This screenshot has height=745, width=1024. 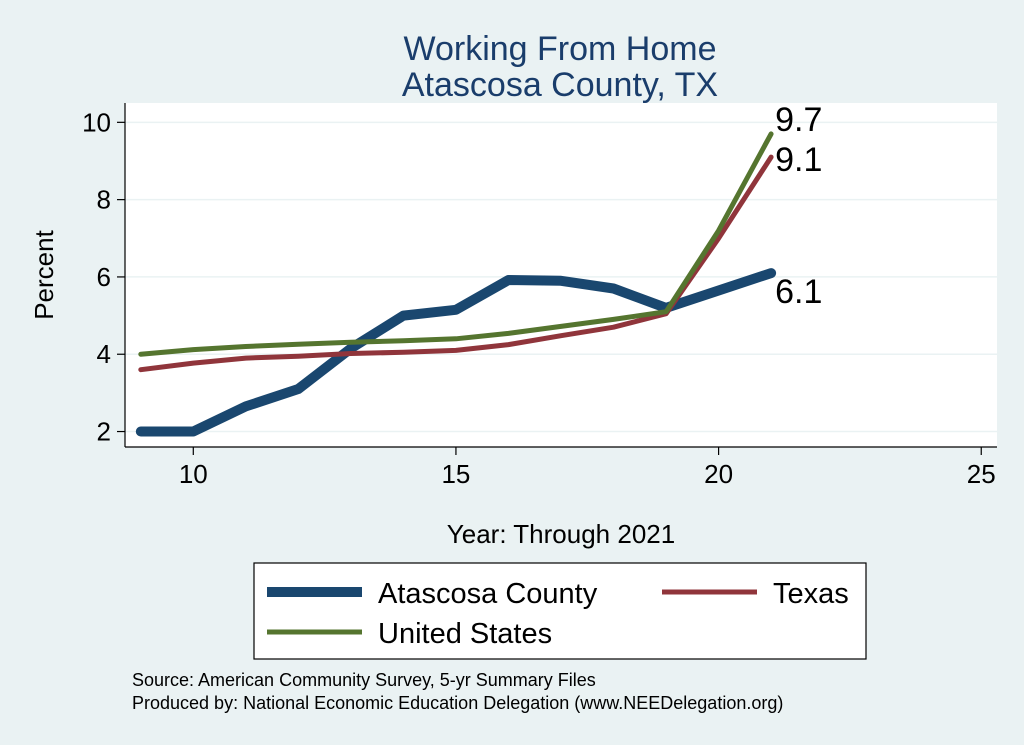 What do you see at coordinates (488, 594) in the screenshot?
I see `legend-label-county: Atascosa County` at bounding box center [488, 594].